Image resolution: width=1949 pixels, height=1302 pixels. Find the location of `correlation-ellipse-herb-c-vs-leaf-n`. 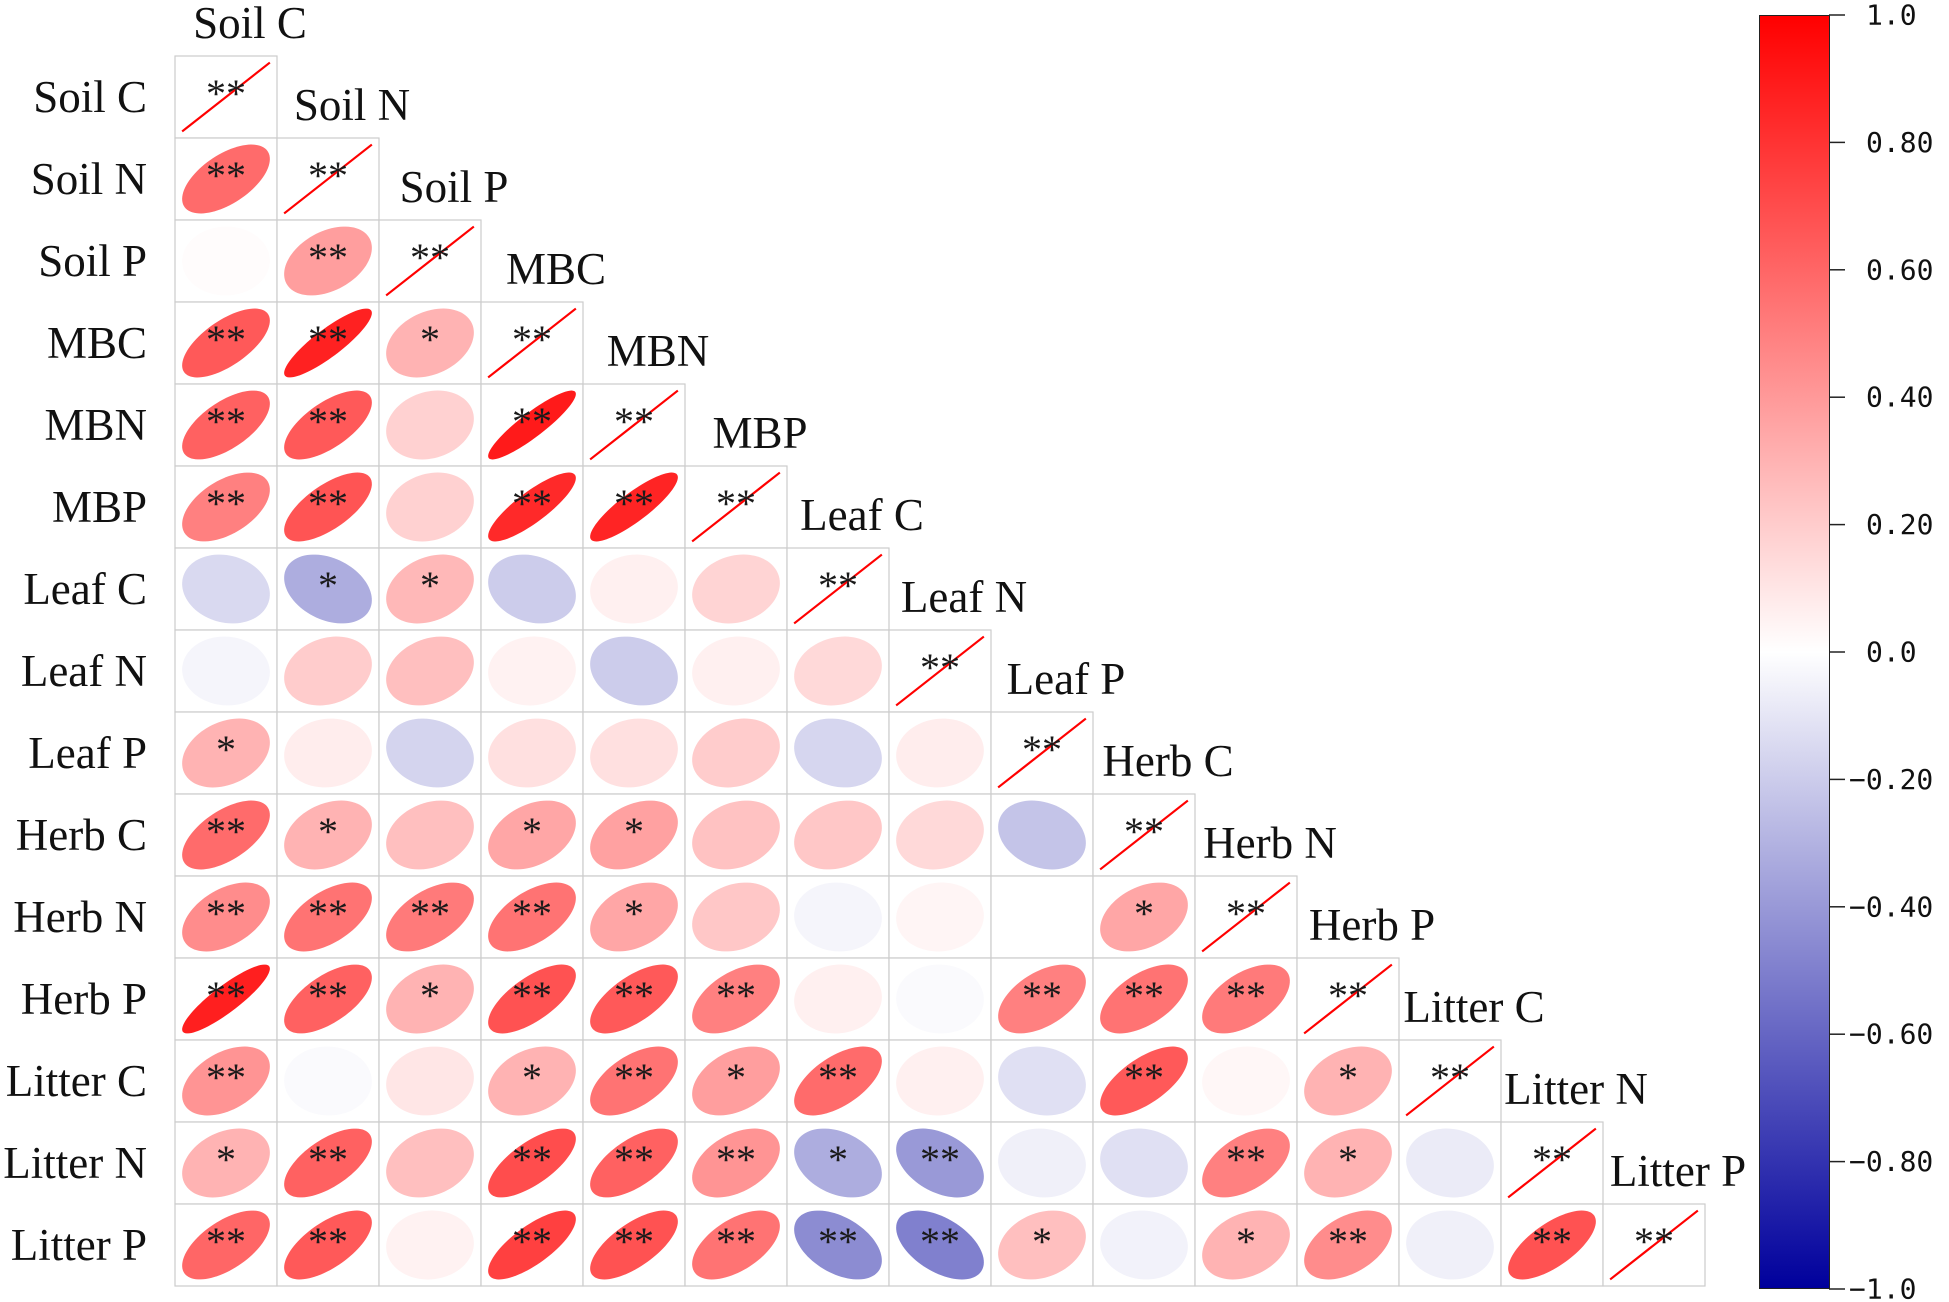

correlation-ellipse-herb-c-vs-leaf-n is located at coordinates (940, 835).